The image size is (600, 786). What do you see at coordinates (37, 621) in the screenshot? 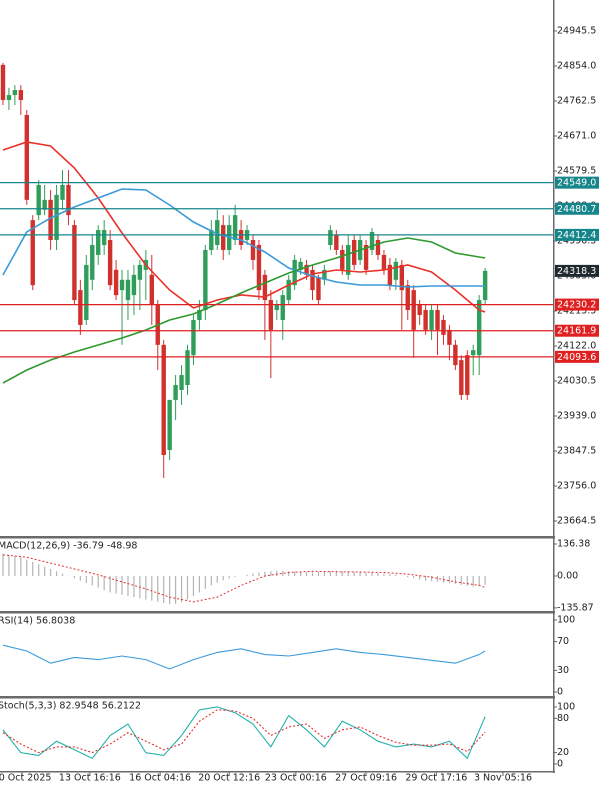
I see `indicator-title: RSI(14) 56.8038` at bounding box center [37, 621].